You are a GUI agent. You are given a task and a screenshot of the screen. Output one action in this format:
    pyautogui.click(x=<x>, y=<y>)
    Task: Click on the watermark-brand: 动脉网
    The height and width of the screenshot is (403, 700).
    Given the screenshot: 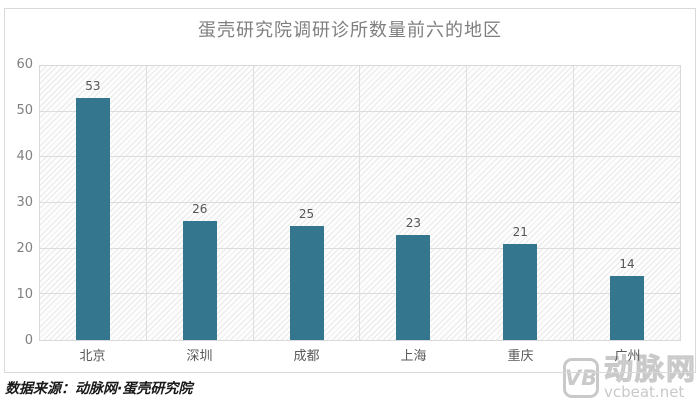 What is the action you would take?
    pyautogui.click(x=650, y=369)
    